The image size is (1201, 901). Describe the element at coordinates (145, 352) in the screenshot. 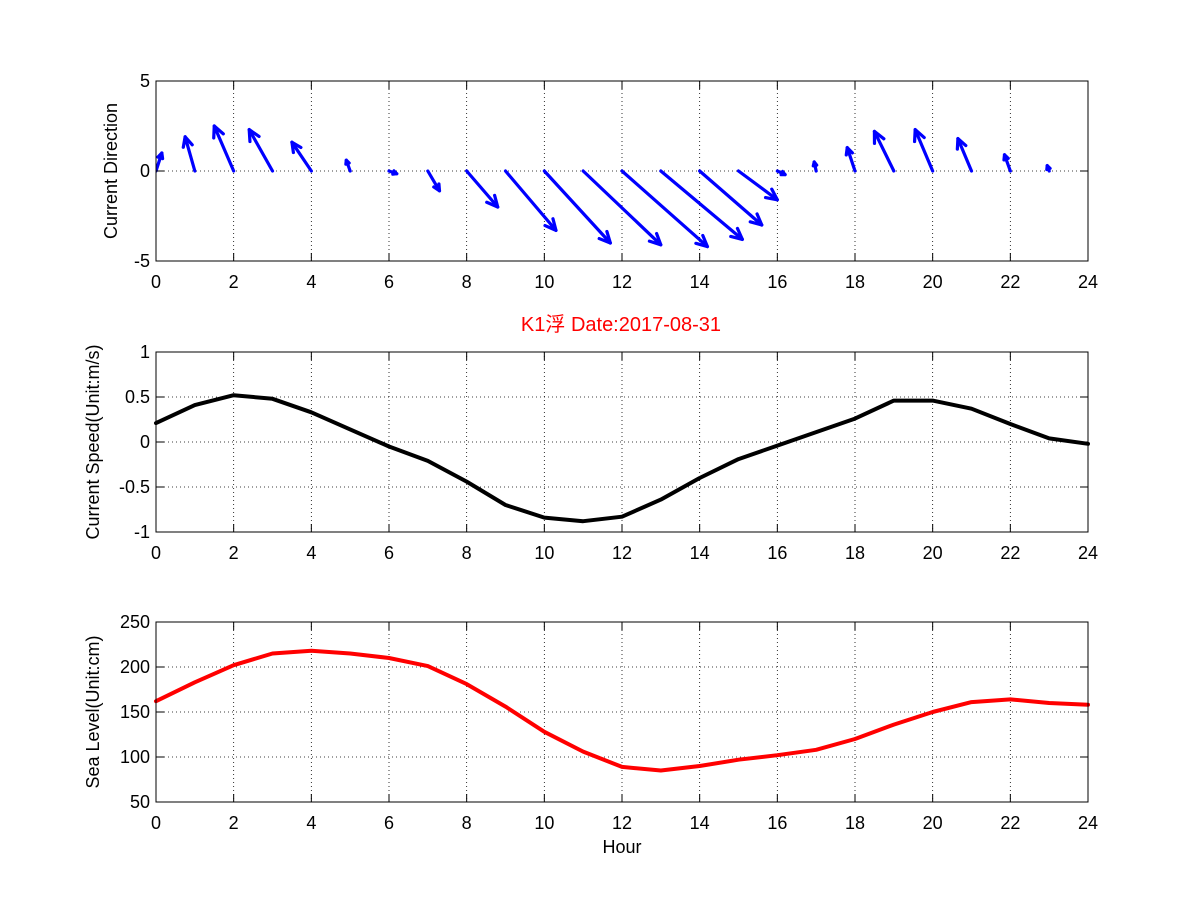

I see `tick-label-y: 1` at that location.